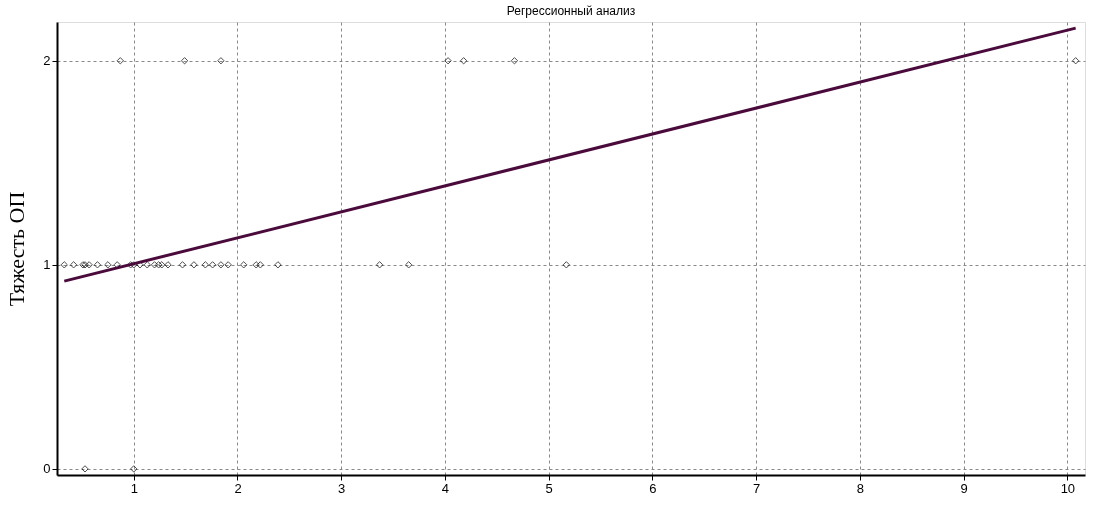 The image size is (1100, 506). Describe the element at coordinates (757, 488) in the screenshot. I see `x-tick-label: 7` at that location.